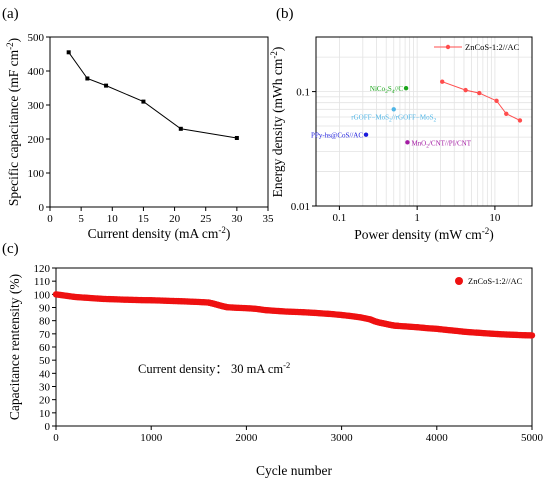  I want to click on panel-c-xtick-label: 5000, so click(532, 438).